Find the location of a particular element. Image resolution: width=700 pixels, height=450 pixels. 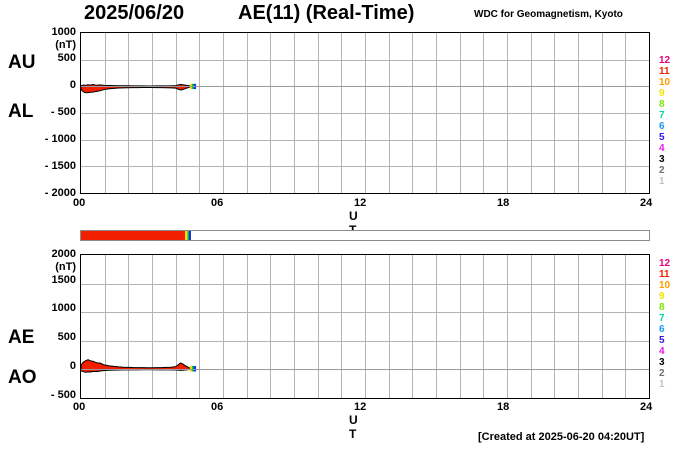

top-legend: 12 11 10 9 8 7 6 5 4 3 2 1 is located at coordinates (670, 121).